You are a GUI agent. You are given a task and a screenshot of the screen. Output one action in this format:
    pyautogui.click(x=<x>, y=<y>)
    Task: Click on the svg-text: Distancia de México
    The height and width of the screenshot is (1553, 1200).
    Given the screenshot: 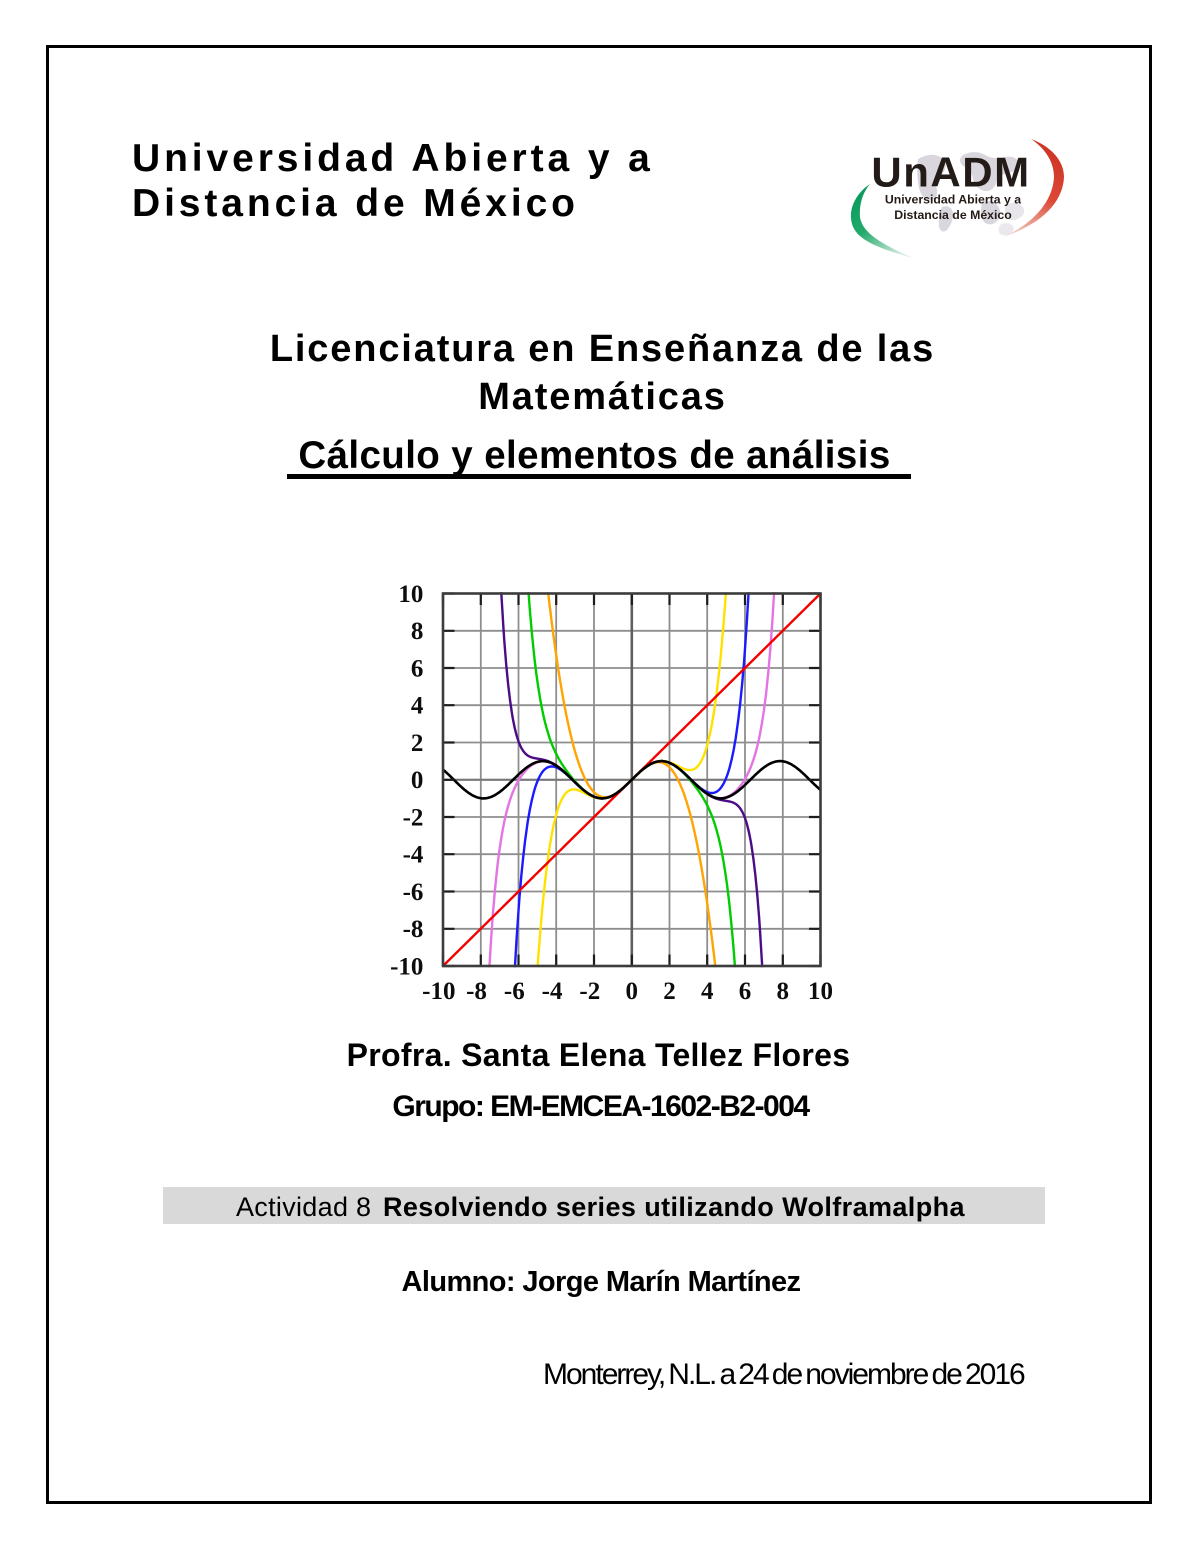 What is the action you would take?
    pyautogui.click(x=953, y=215)
    